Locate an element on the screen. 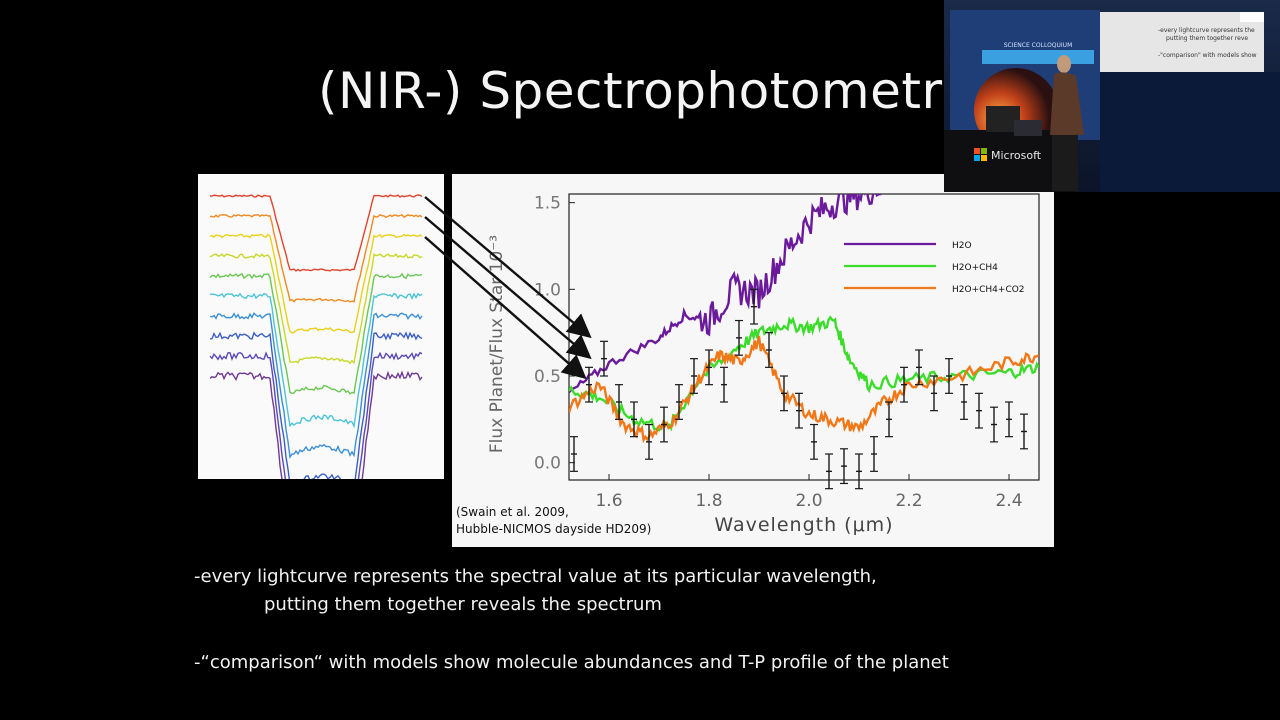  legend-entry: H2O+CH4 is located at coordinates (975, 268).